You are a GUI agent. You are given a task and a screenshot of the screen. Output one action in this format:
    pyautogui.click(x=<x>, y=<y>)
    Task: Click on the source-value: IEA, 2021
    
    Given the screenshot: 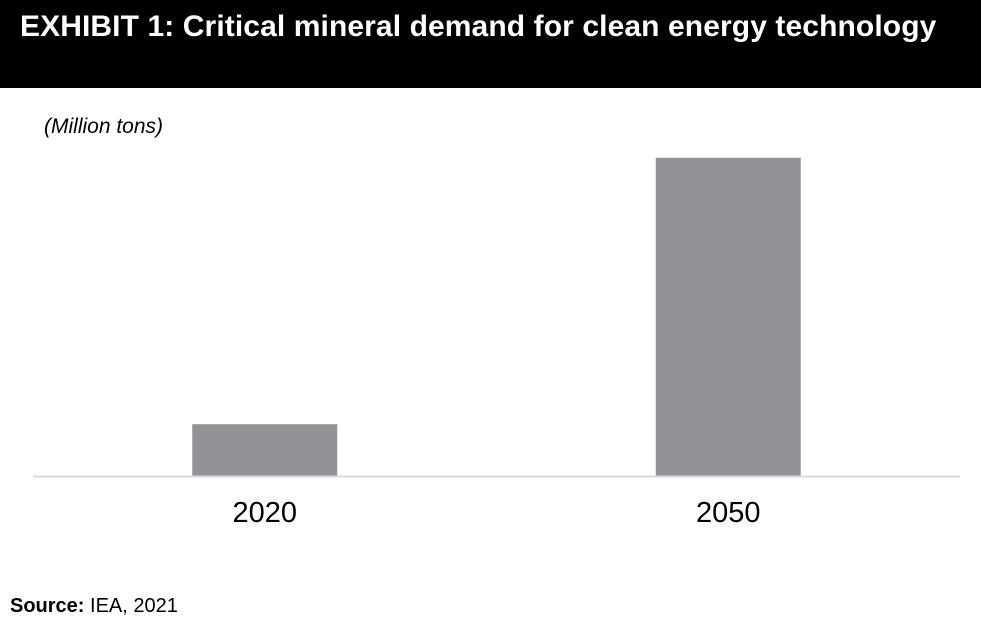 What is the action you would take?
    pyautogui.click(x=131, y=606)
    